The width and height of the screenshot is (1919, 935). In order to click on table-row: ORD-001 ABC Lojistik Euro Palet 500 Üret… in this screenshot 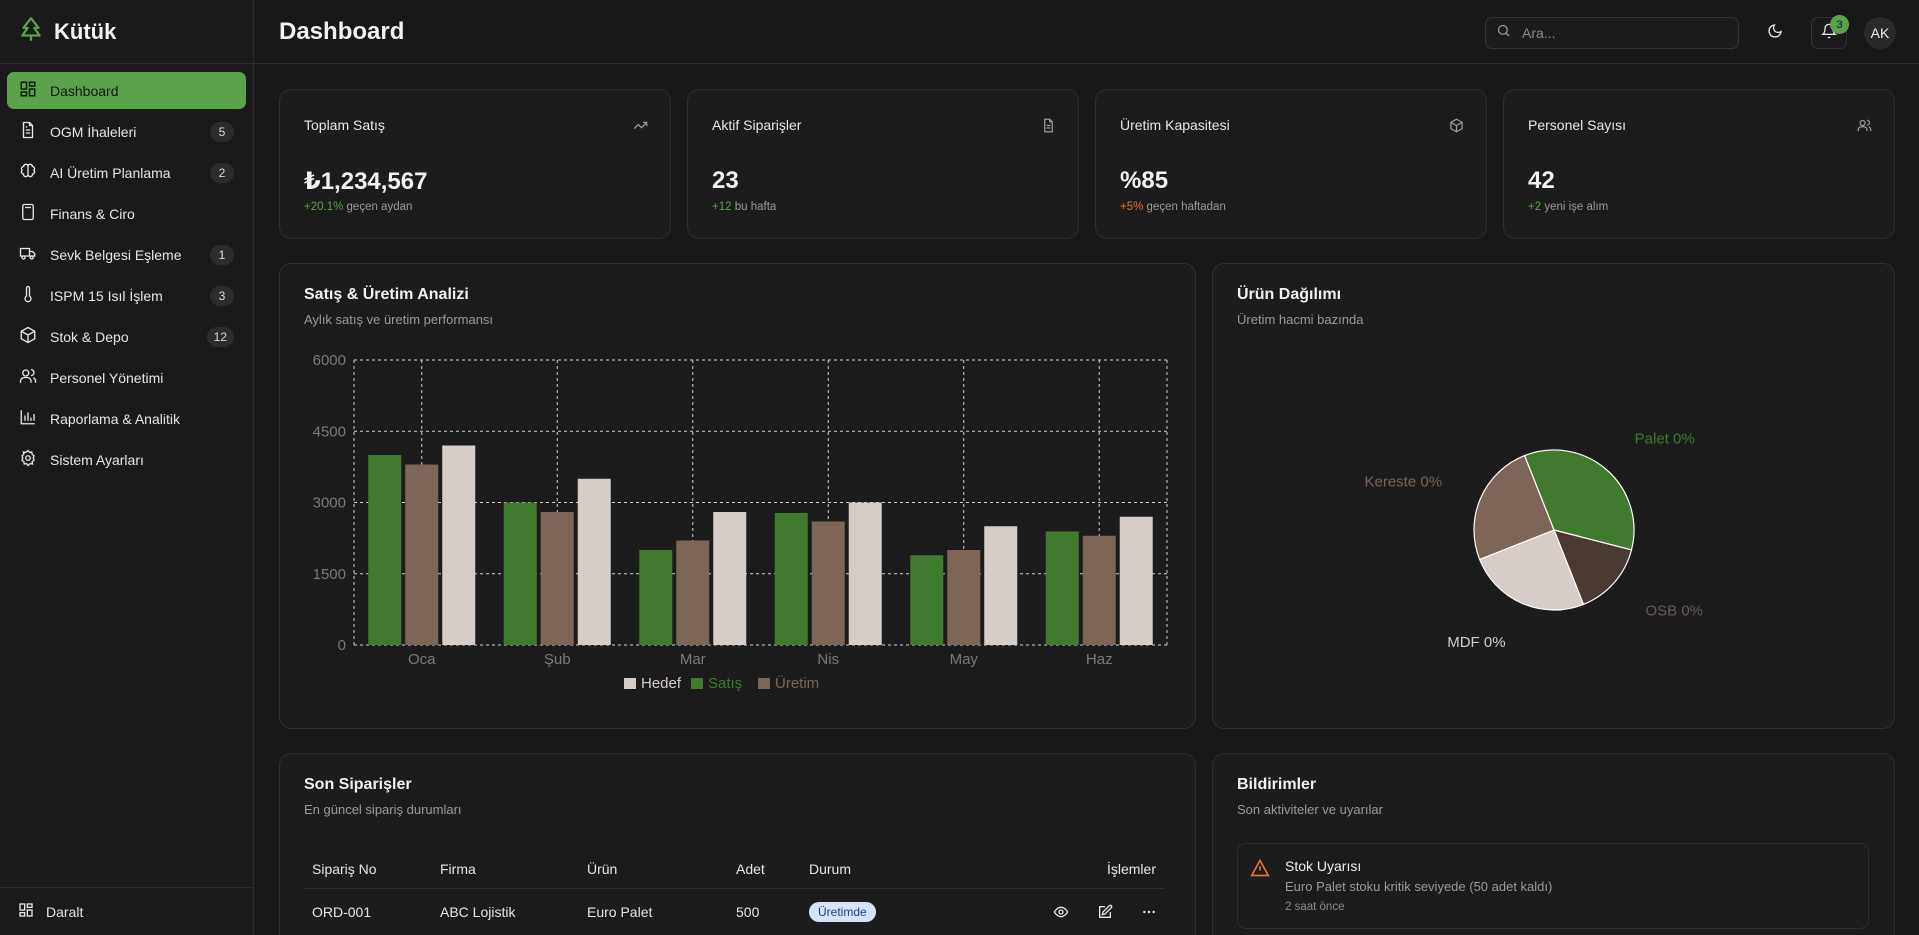, I will do `click(734, 911)`.